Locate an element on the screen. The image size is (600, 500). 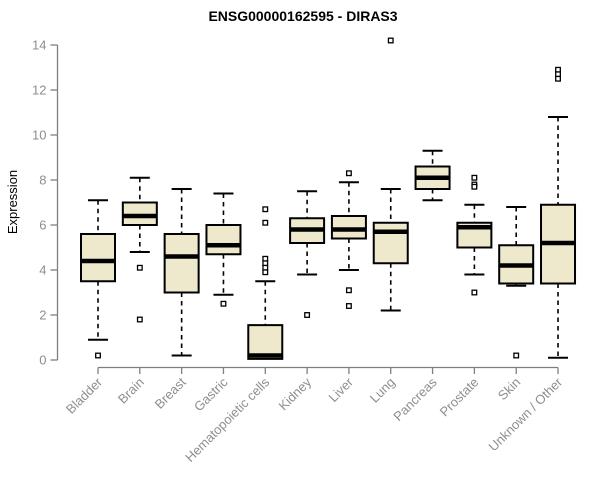
y-axis-label: Expression is located at coordinates (12, 202).